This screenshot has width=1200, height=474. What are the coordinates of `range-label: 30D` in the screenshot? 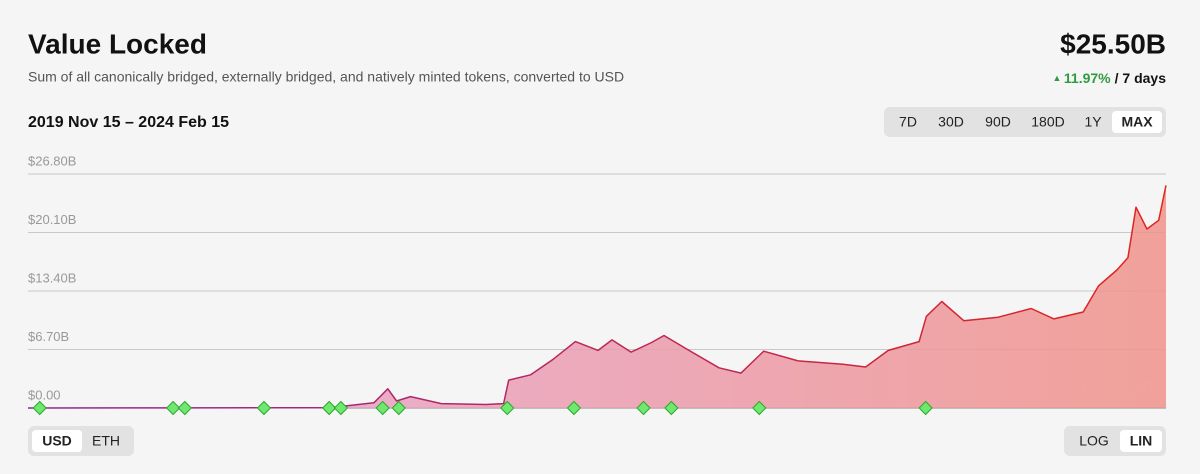 It's located at (951, 122).